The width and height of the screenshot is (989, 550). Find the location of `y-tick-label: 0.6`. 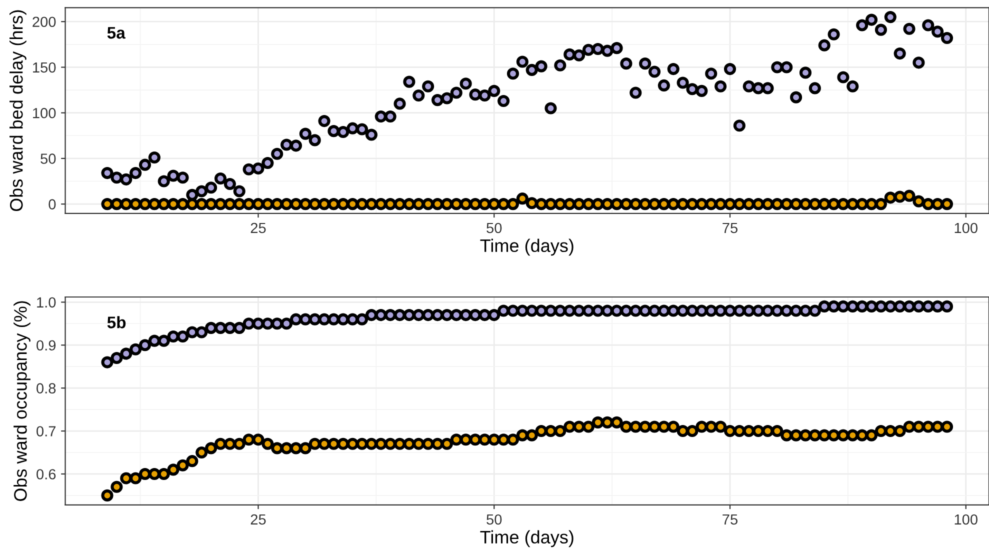

y-tick-label: 0.6 is located at coordinates (46, 474).